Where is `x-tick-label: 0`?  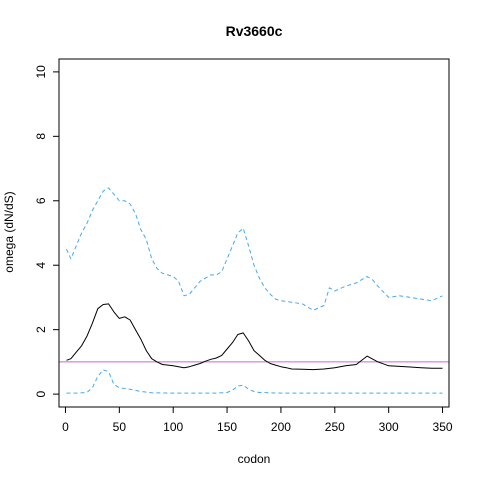 x-tick-label: 0 is located at coordinates (65, 427).